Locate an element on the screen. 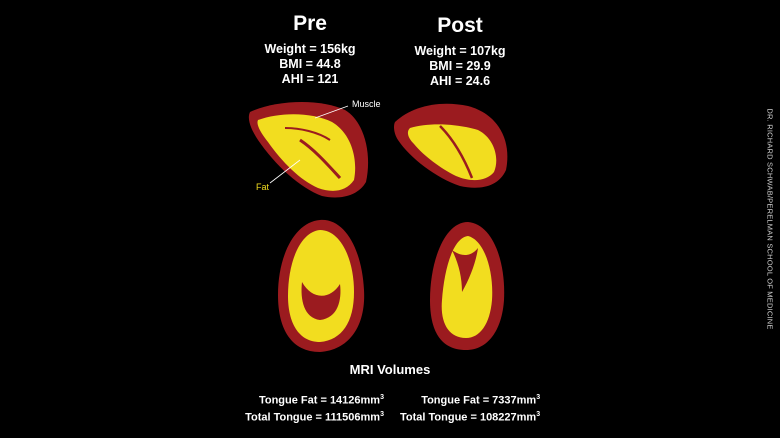 This screenshot has width=780, height=438. post-bmi: BMI = 29.9 is located at coordinates (460, 66).